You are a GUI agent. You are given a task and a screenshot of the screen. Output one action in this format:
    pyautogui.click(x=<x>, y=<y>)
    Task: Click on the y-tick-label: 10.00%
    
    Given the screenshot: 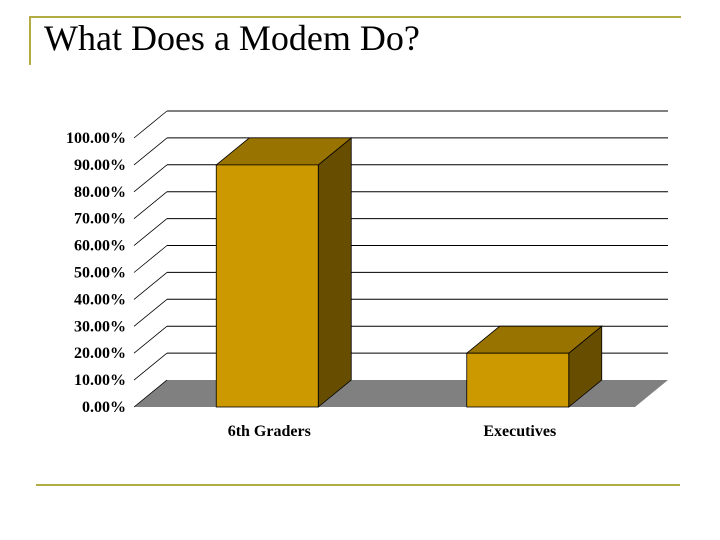 What is the action you would take?
    pyautogui.click(x=100, y=380)
    